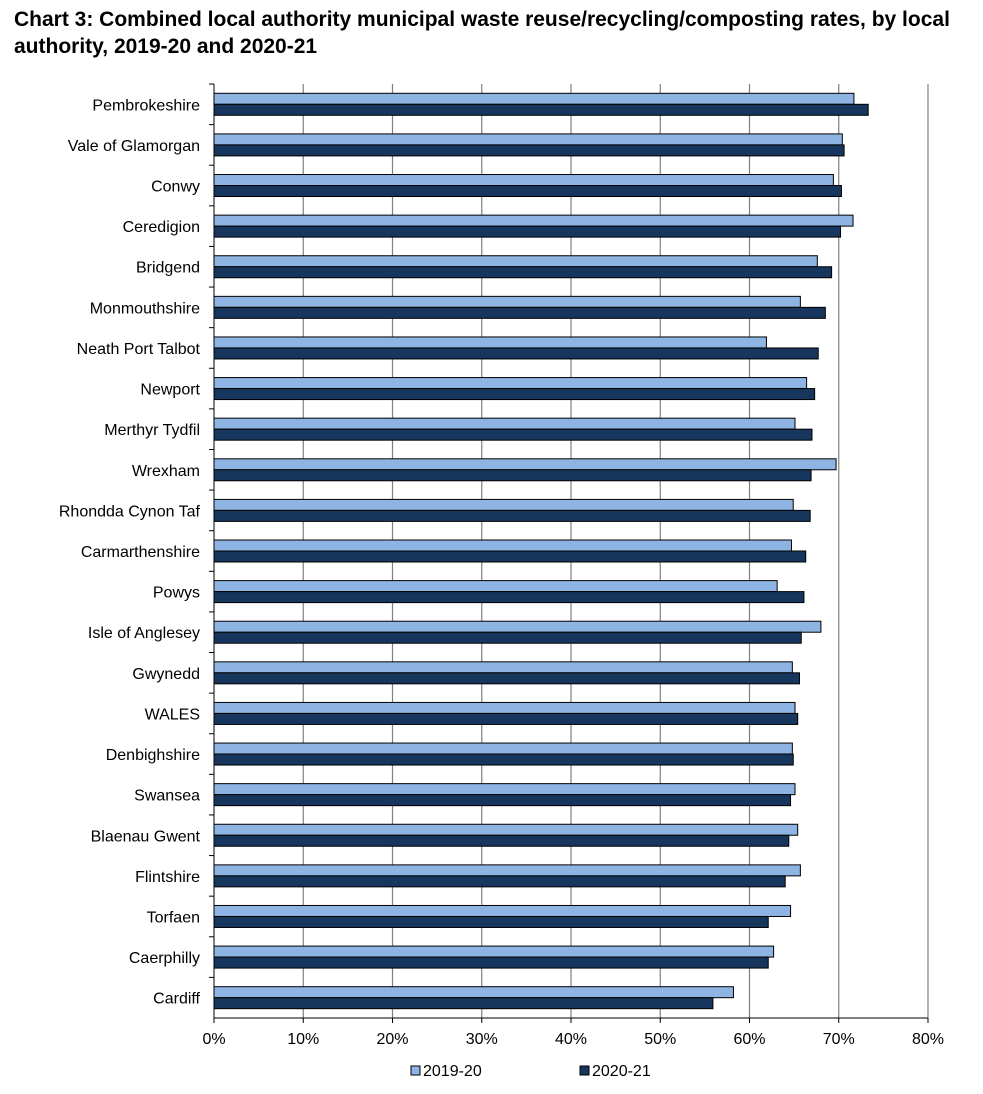  I want to click on category-label: Wrexham, so click(166, 471).